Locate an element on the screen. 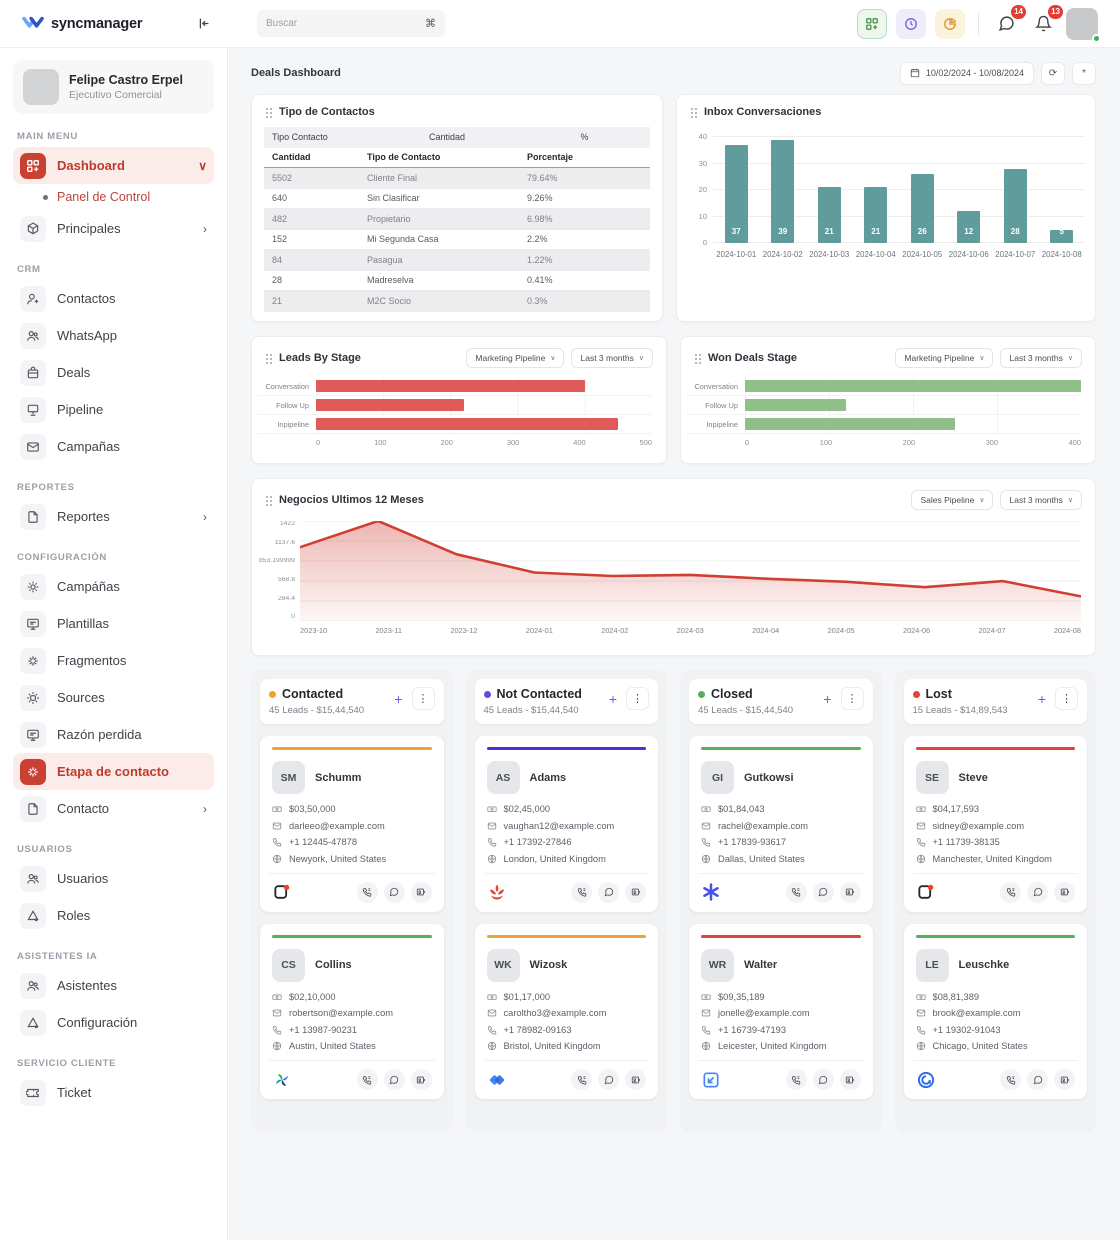 This screenshot has width=1120, height=1240. sidebar-item-dashboard: Dashboard ∨ is located at coordinates (113, 165).